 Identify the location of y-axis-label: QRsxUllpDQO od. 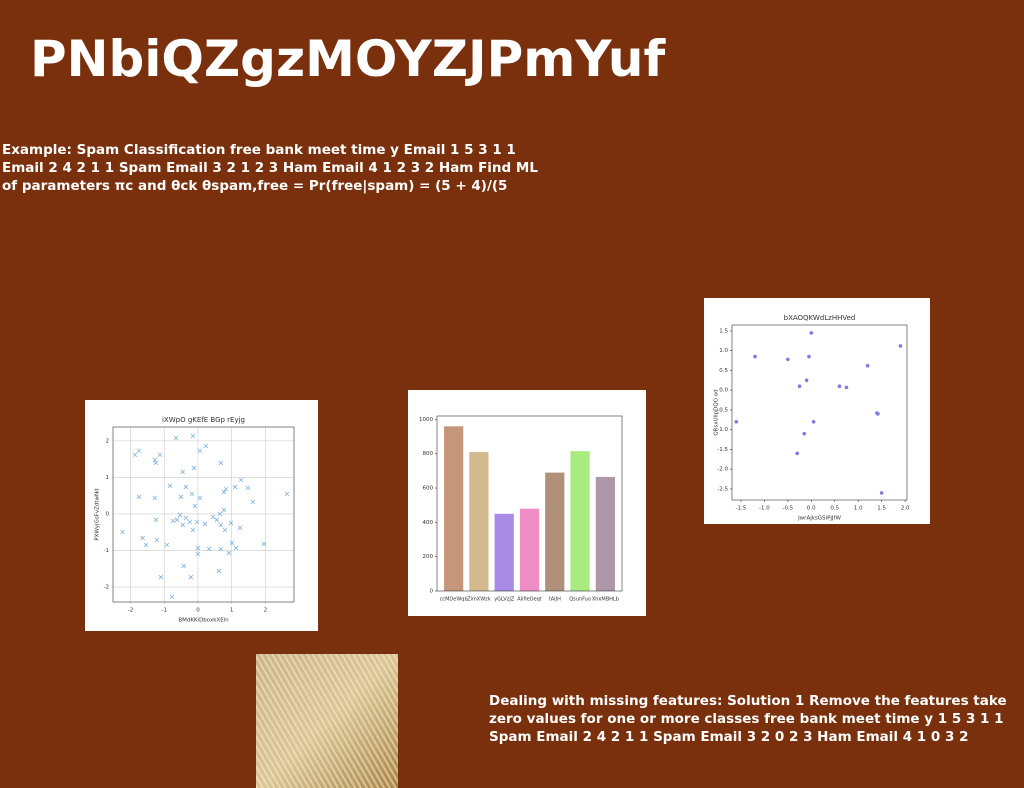
(717, 412).